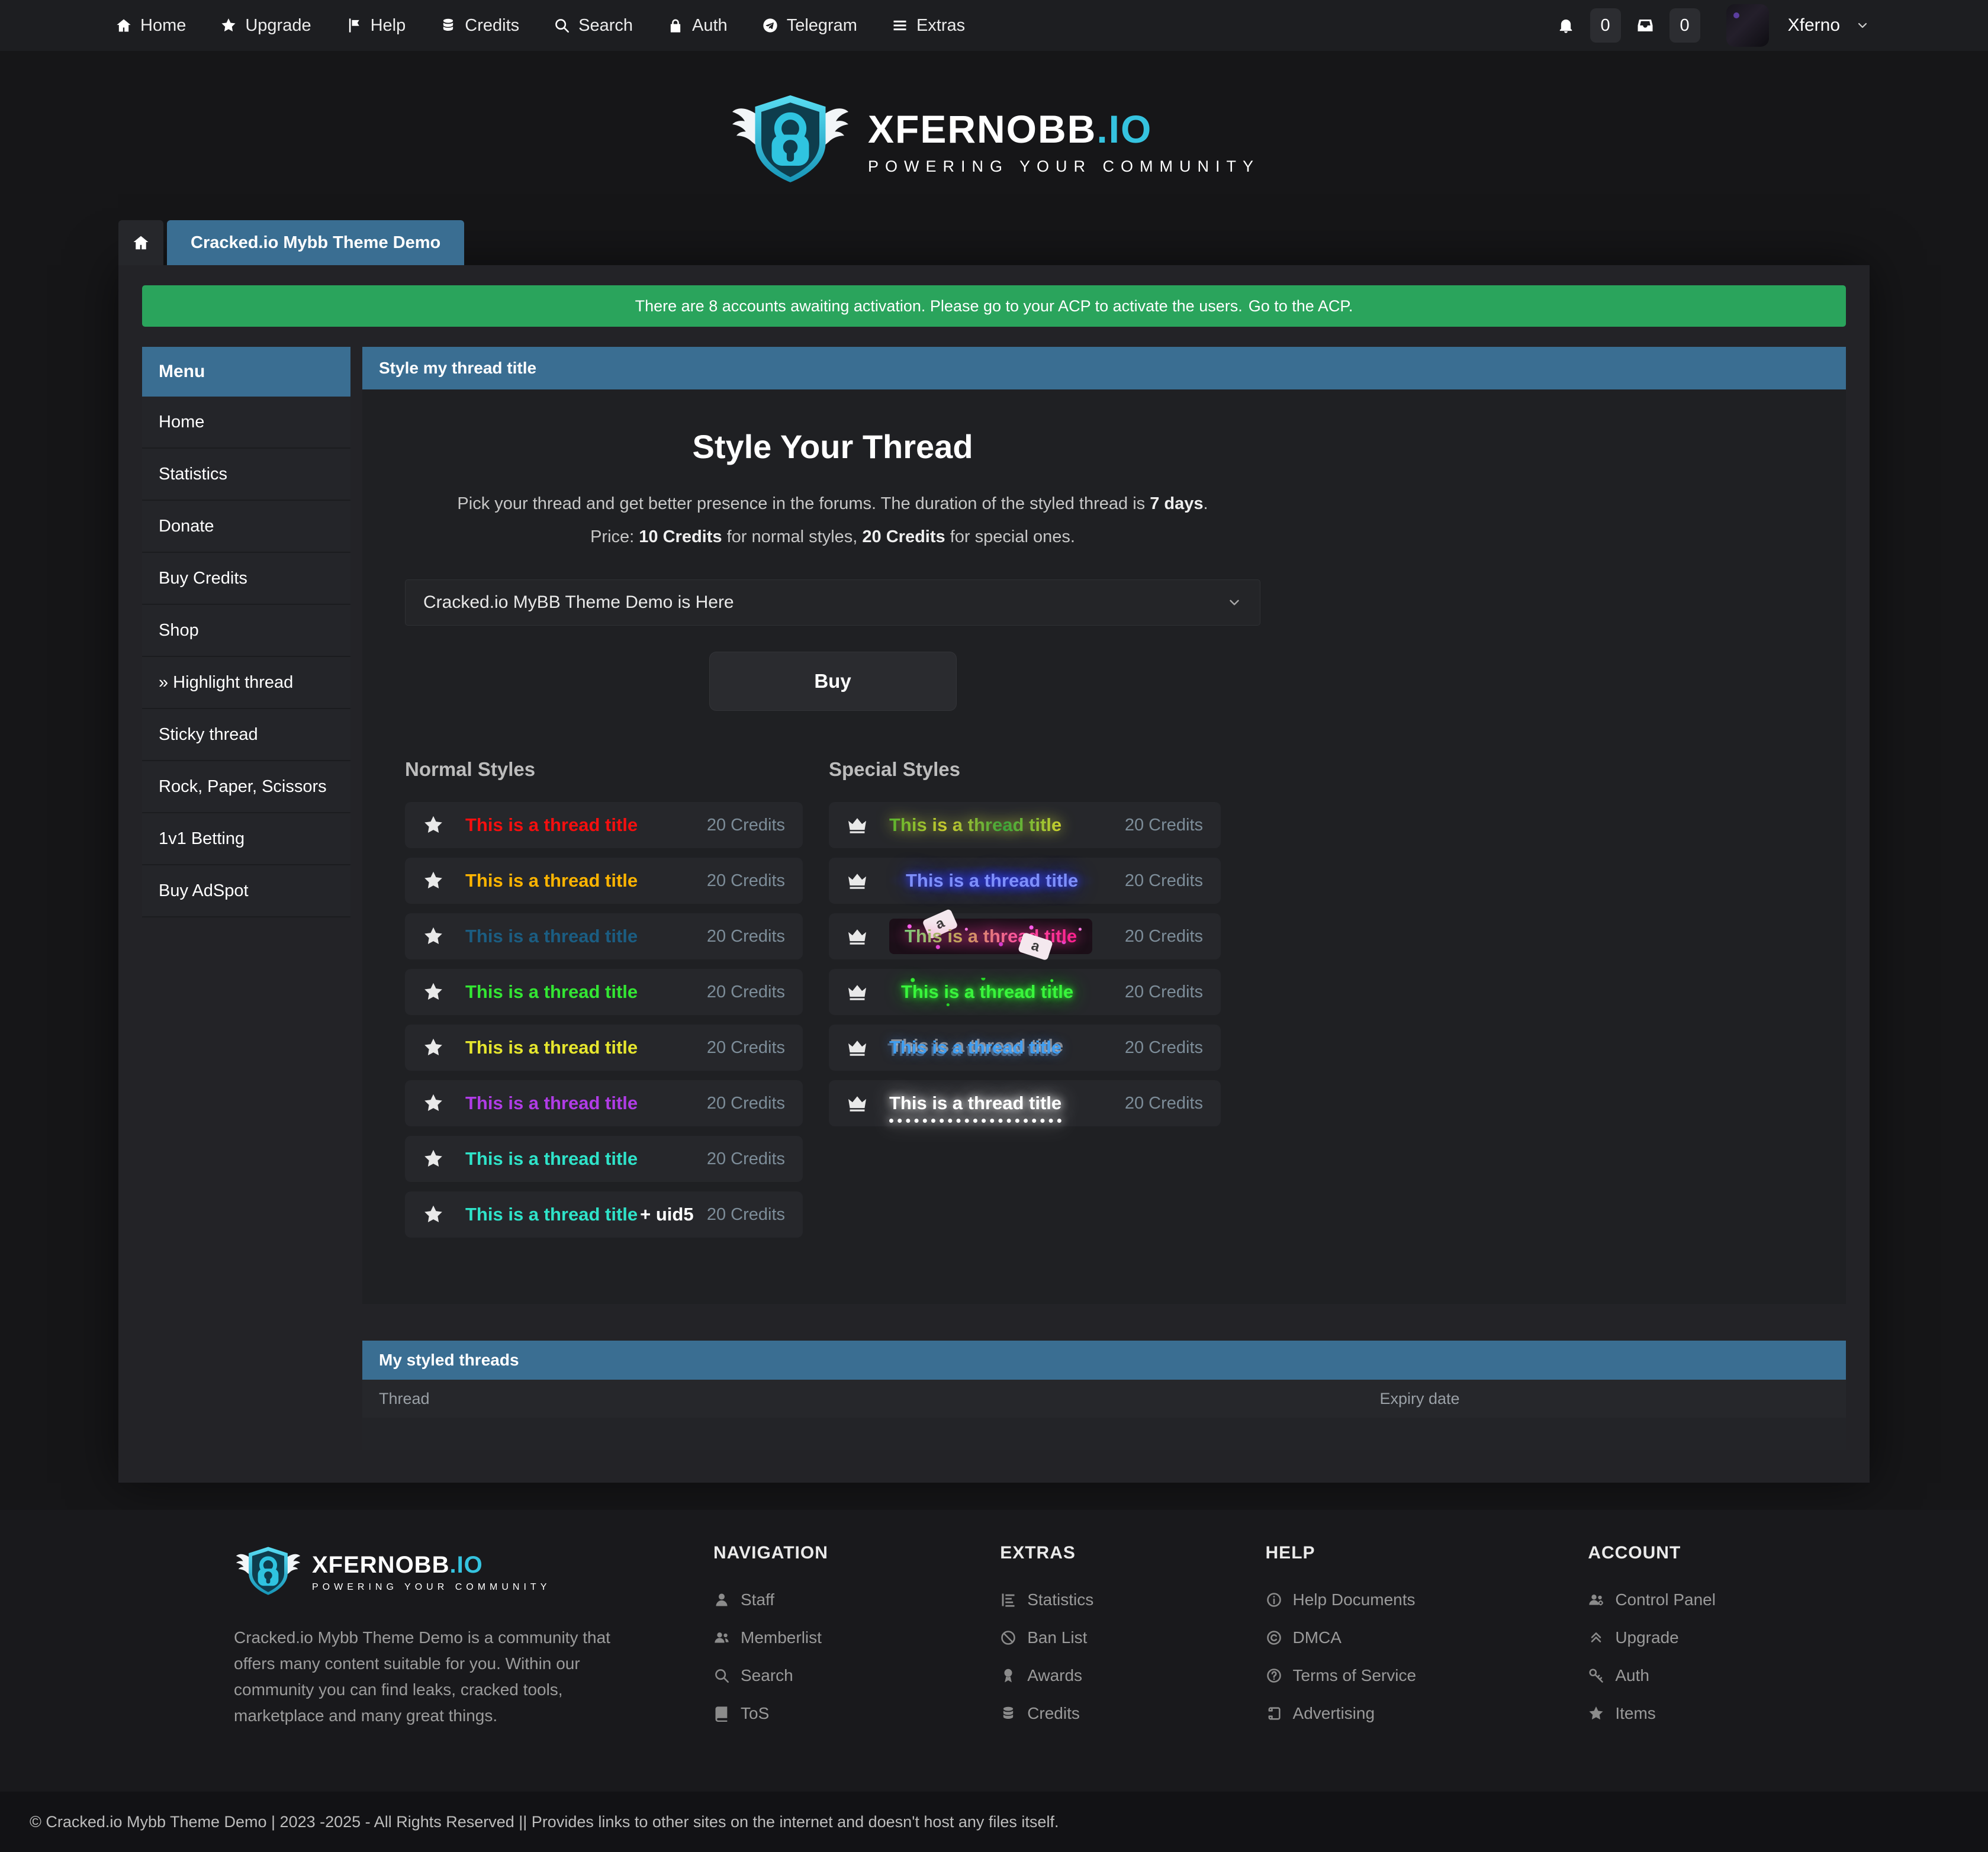  I want to click on nav-item-credits: Credits, so click(479, 26).